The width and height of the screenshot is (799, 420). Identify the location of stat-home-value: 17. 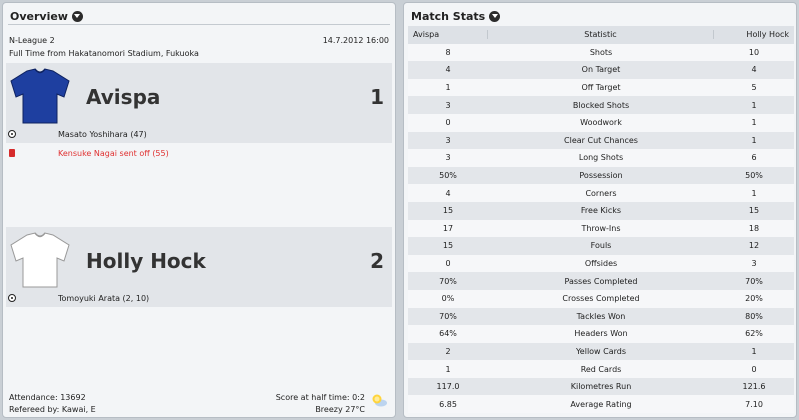
(448, 228).